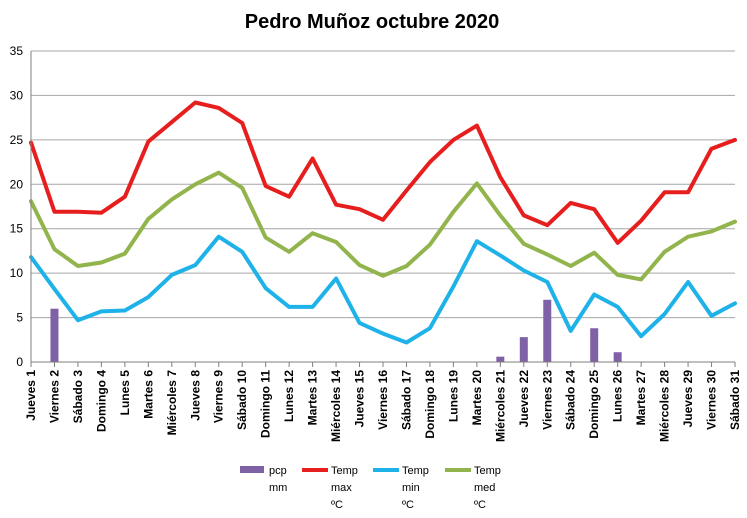  I want to click on y-tick-label: 30, so click(17, 95).